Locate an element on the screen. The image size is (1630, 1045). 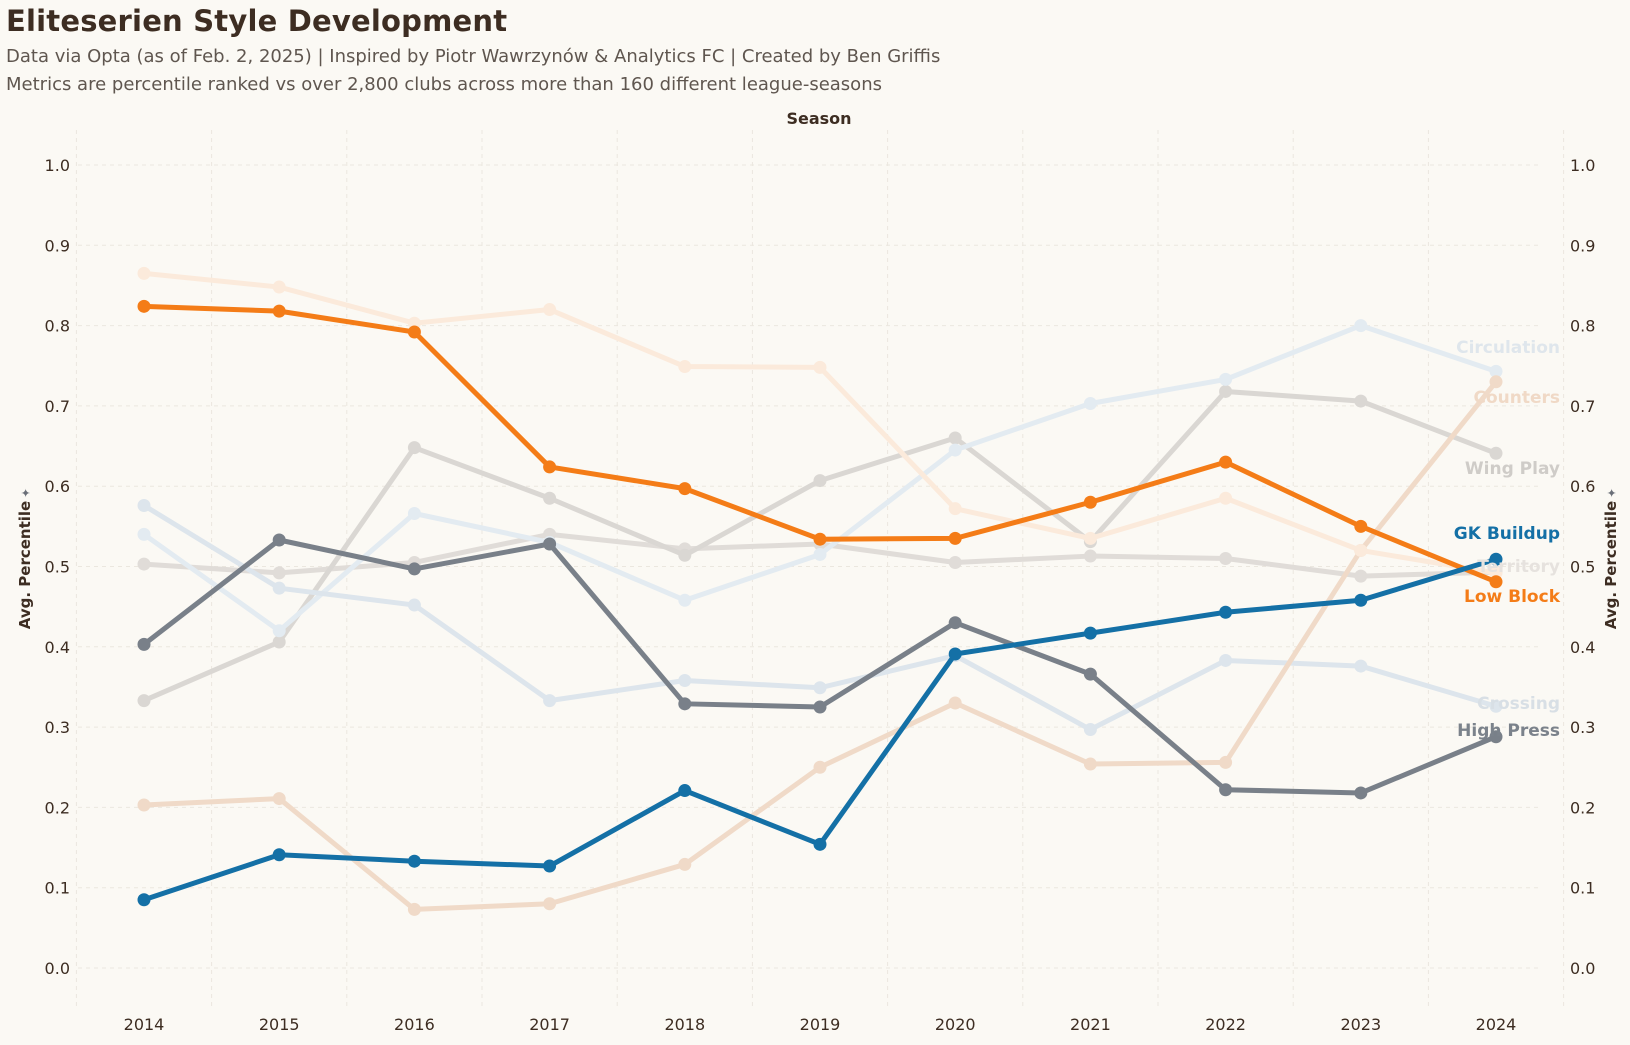
y-tick-label-right: 0.6 is located at coordinates (1582, 486).